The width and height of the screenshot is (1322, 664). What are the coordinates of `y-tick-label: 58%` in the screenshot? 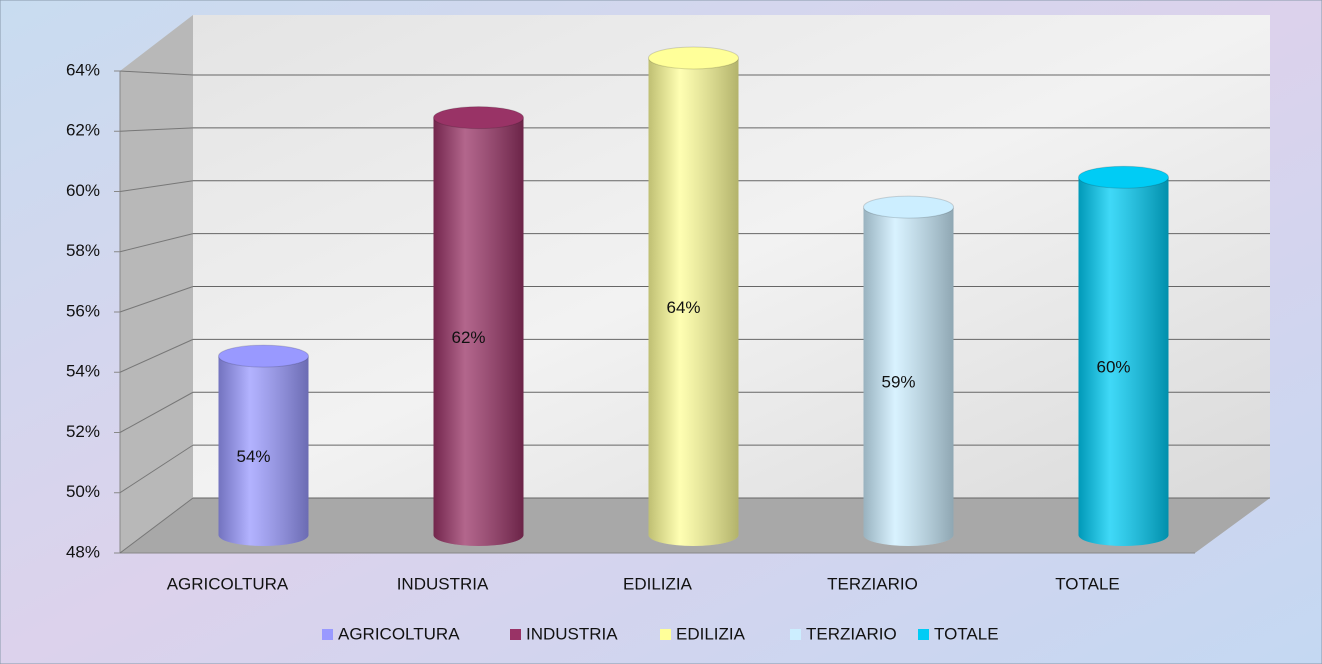 It's located at (83, 250).